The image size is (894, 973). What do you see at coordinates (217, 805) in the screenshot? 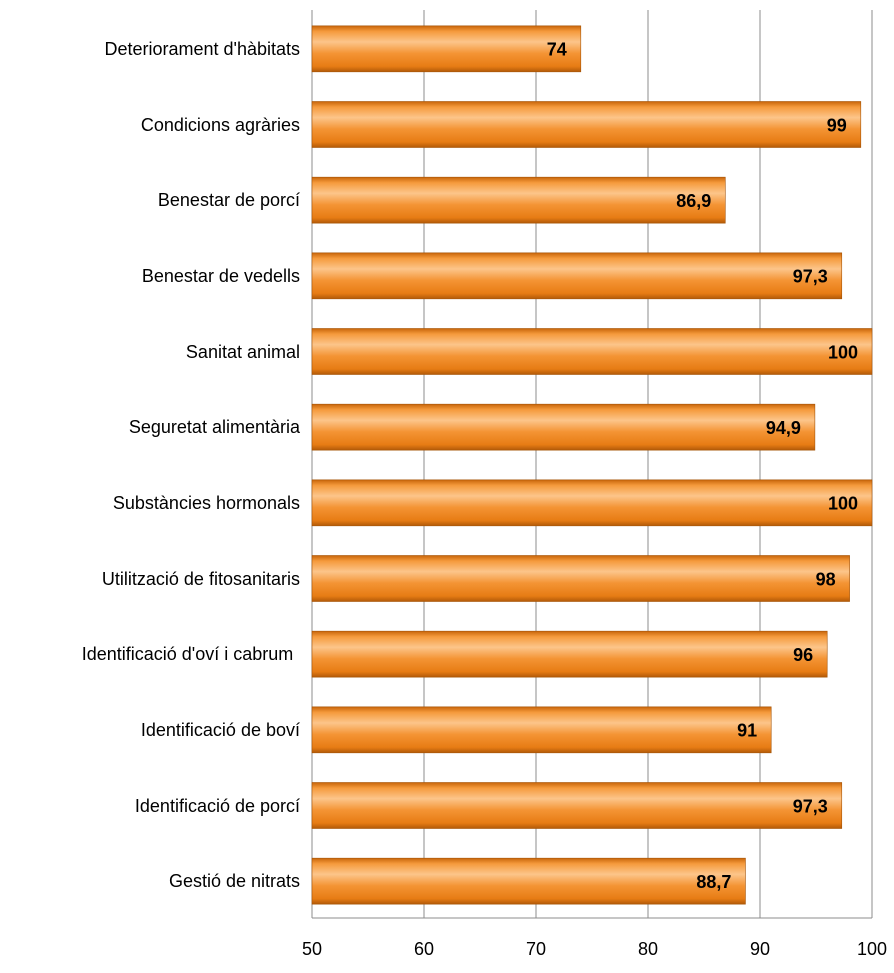
I see `category-label: Identificació de porcí` at bounding box center [217, 805].